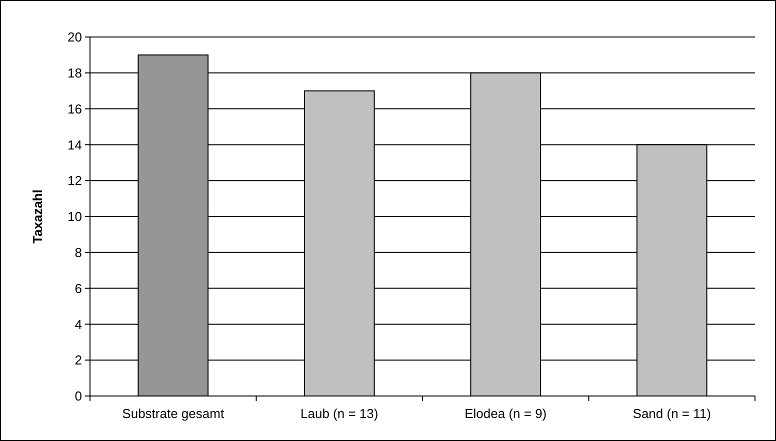  I want to click on x-tick-label: Sand (n = 11), so click(671, 413).